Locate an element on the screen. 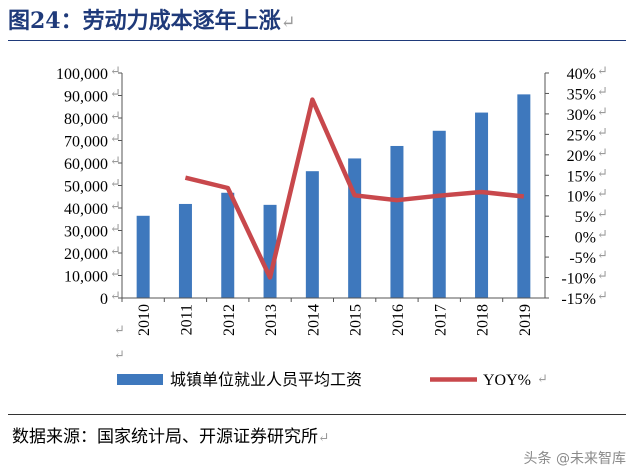 This screenshot has width=640, height=476. right-tick-label: 0% is located at coordinates (585, 238).